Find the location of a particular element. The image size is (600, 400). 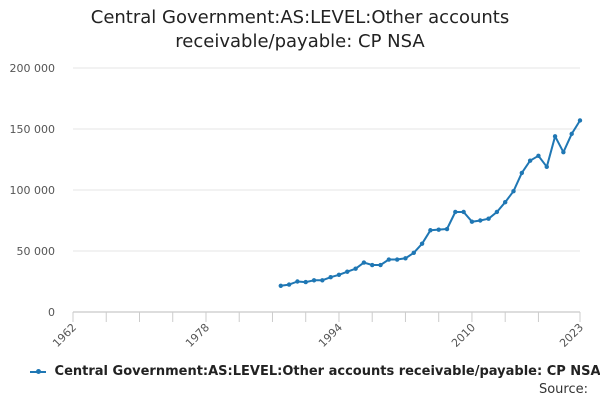

x-tick-labels: 1962 1978 1994 2010 2023 is located at coordinates (318, 335).